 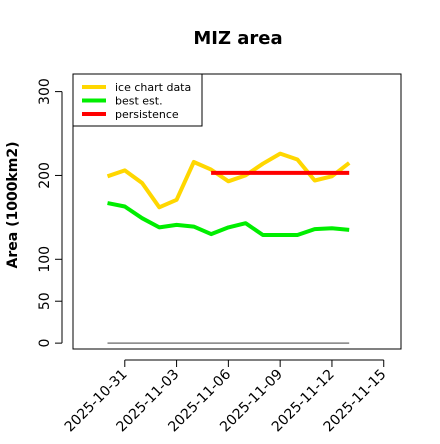 I want to click on legend-entry: ice chart data, so click(x=153, y=87).